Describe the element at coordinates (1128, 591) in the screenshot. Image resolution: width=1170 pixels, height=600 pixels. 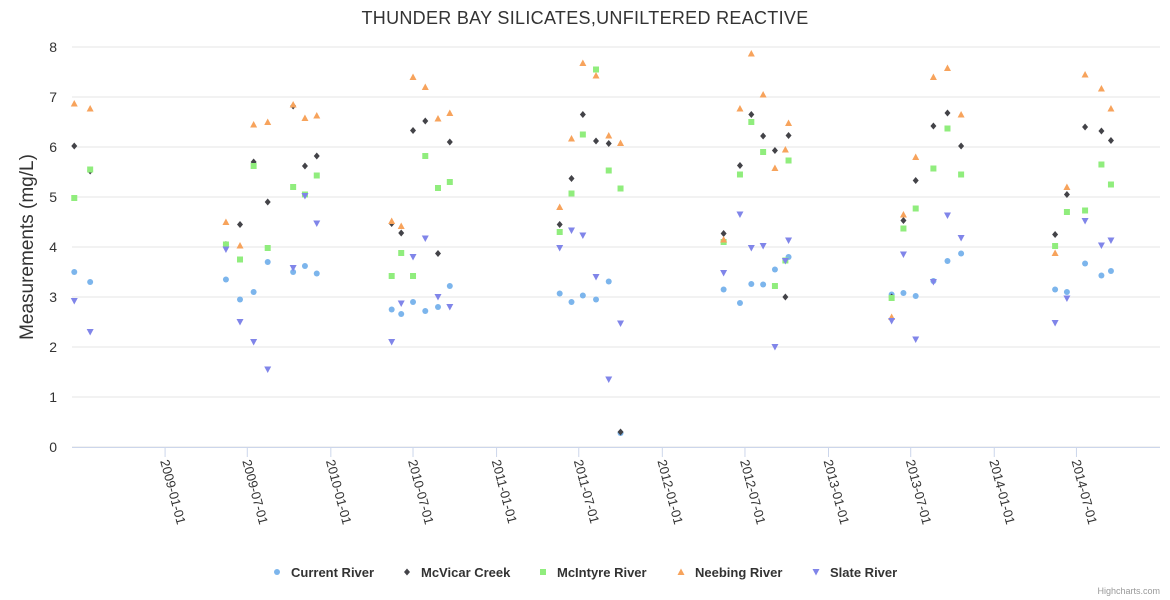
I see `credits: Highcharts.com` at that location.